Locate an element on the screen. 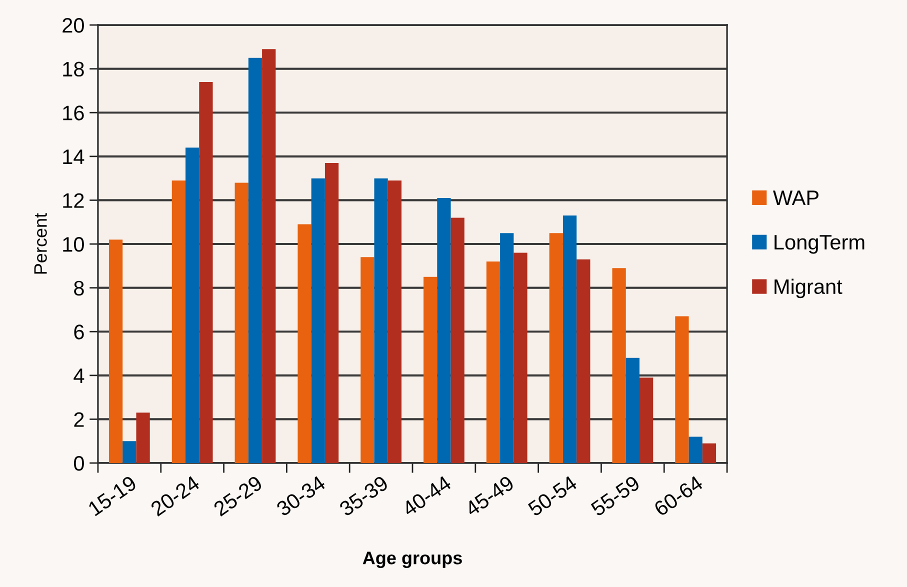 Image resolution: width=907 pixels, height=587 pixels. y-tick-label: 10 is located at coordinates (73, 244).